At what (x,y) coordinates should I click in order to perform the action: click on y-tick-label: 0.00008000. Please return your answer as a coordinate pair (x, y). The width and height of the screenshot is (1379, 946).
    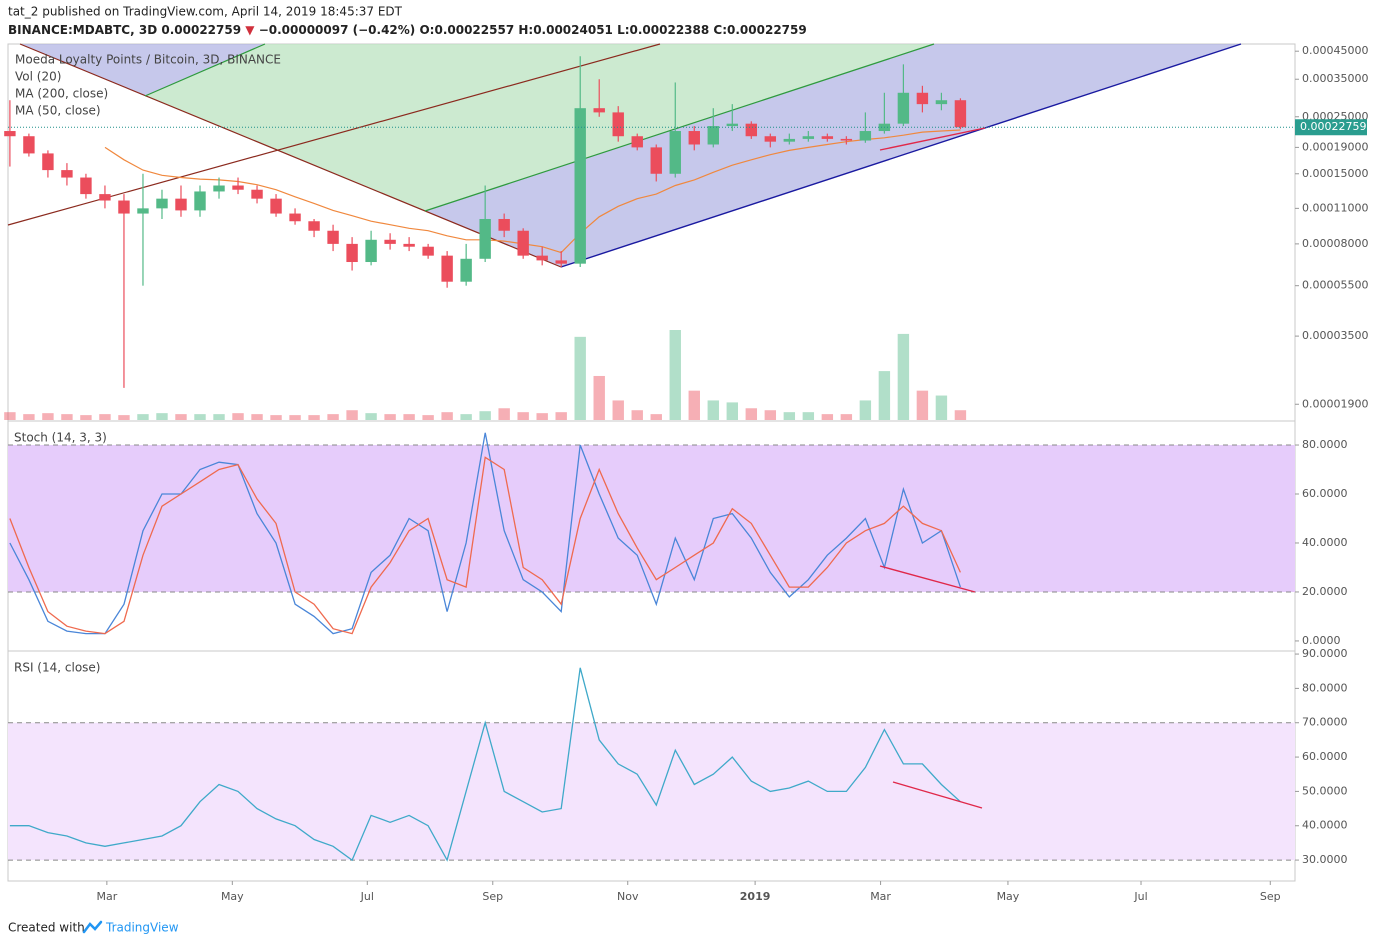
    Looking at the image, I should click on (1335, 243).